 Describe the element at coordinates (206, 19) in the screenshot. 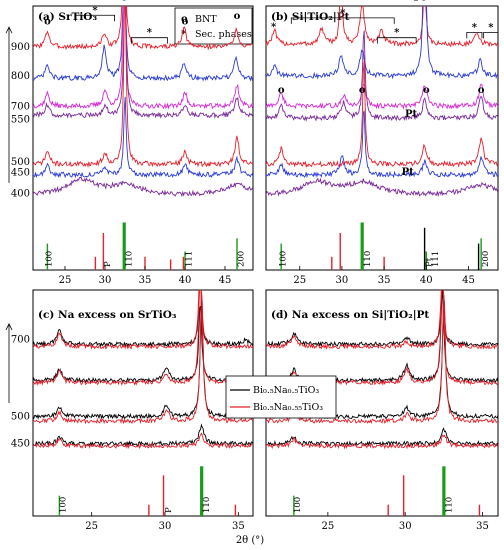

I see `legend-label-bnt: BNT` at that location.